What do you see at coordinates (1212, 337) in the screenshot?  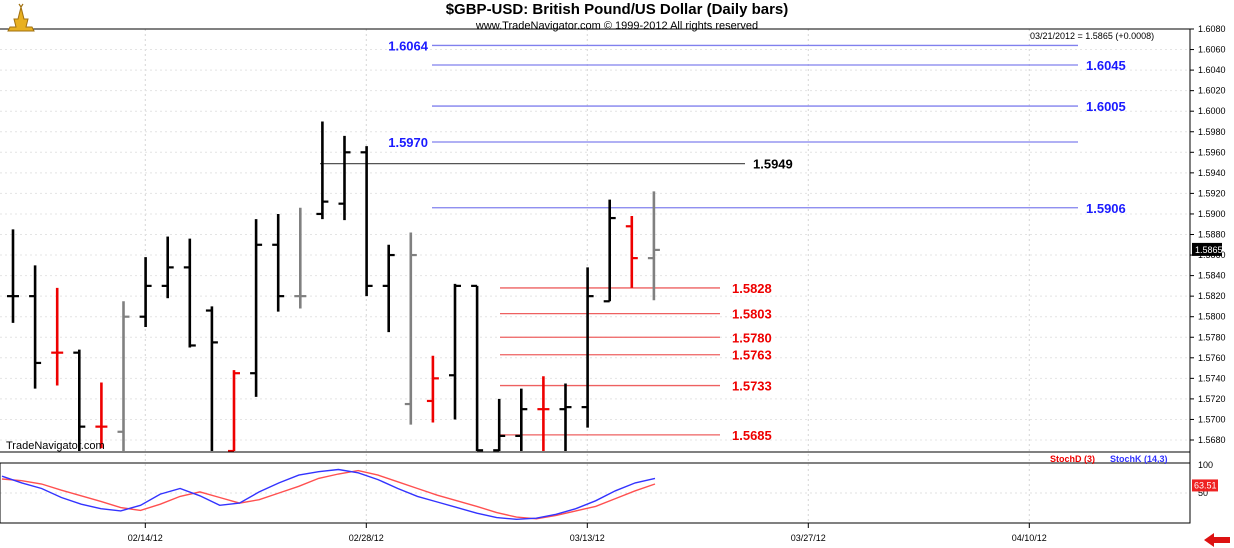 I see `price-tick-label: 1.5780` at bounding box center [1212, 337].